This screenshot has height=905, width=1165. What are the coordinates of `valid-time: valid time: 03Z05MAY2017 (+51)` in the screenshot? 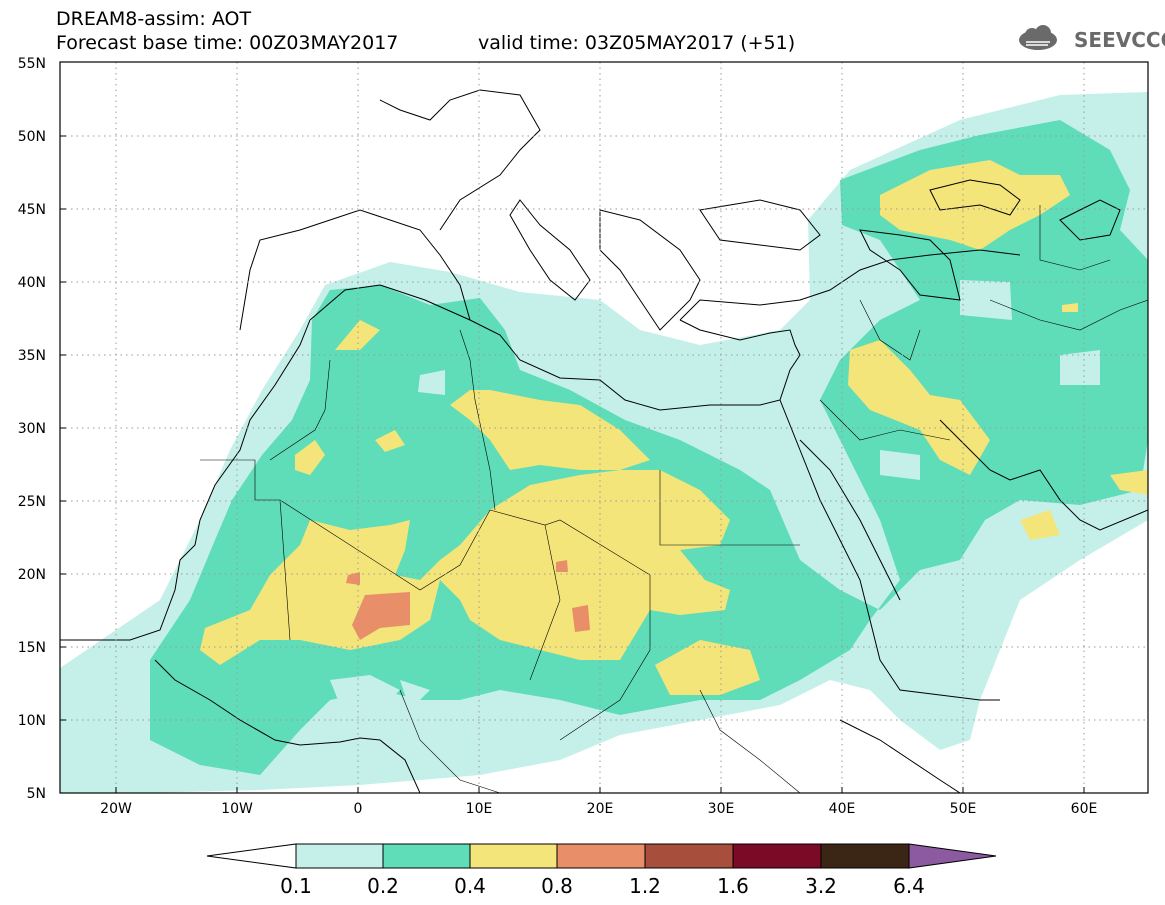 It's located at (637, 43).